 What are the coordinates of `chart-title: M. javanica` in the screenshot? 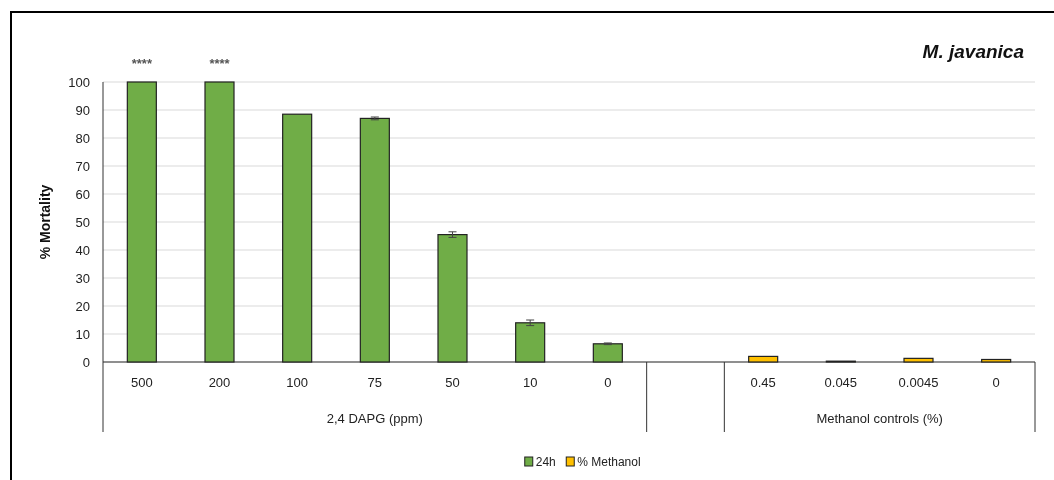 It's located at (973, 51).